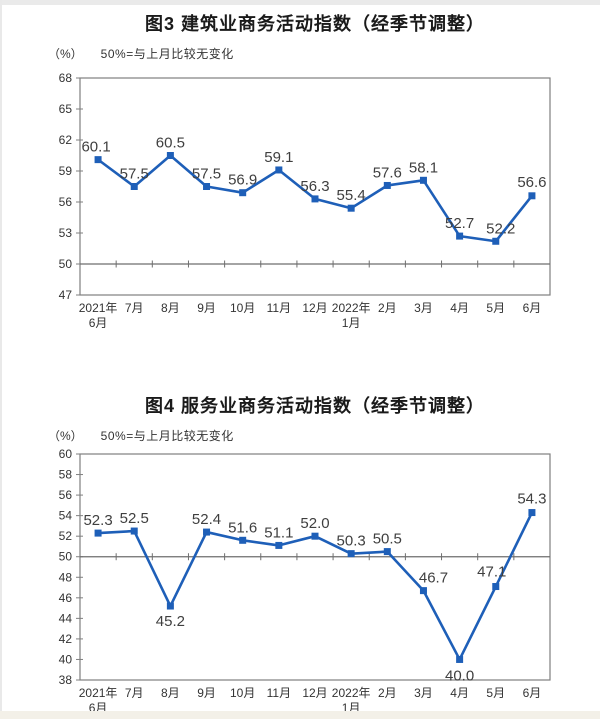 The width and height of the screenshot is (600, 719). Describe the element at coordinates (97, 520) in the screenshot. I see `data-label: 52.3` at that location.